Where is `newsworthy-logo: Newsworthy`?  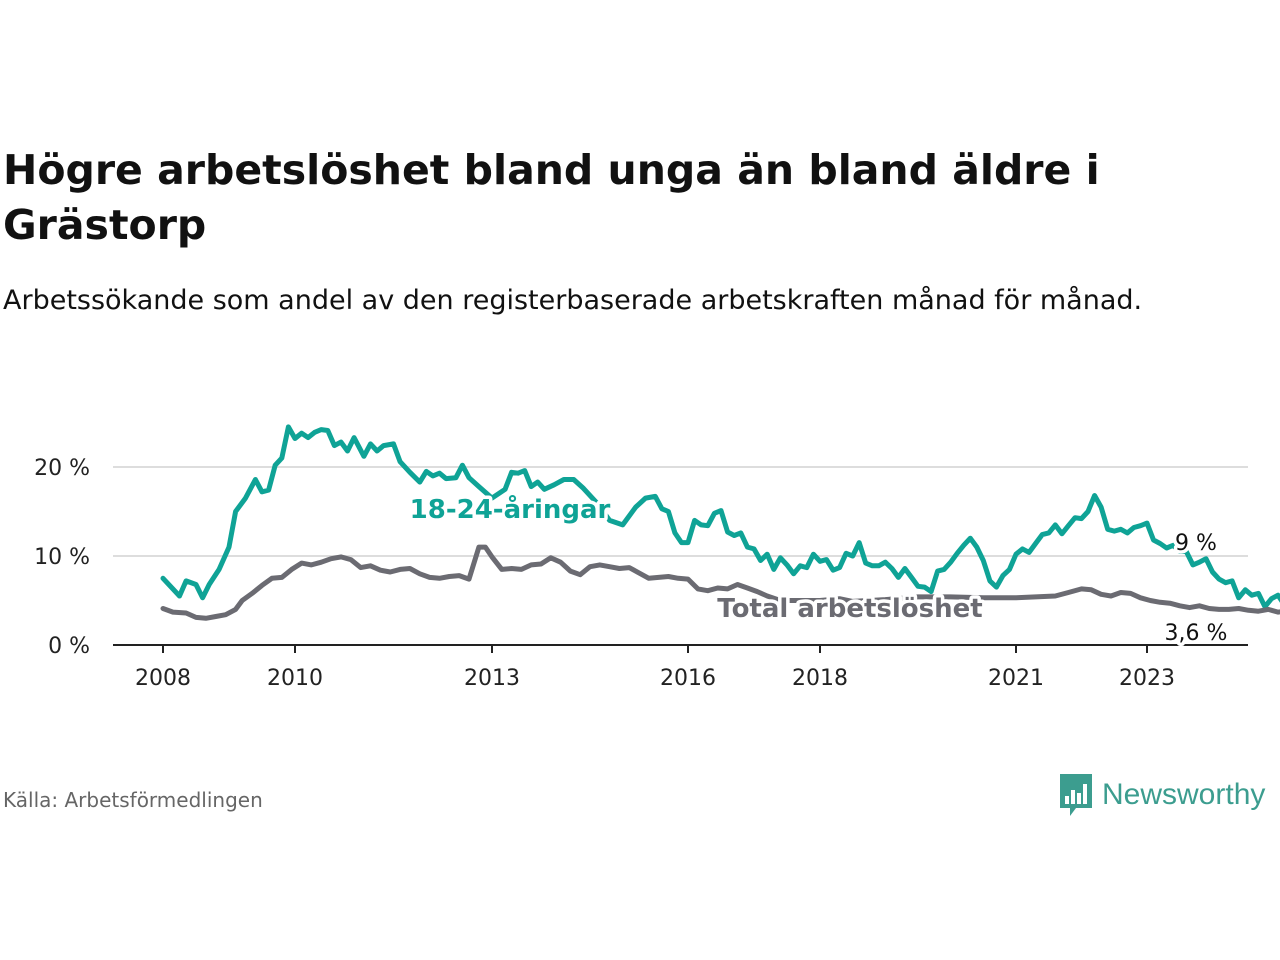
newsworthy-logo: Newsworthy is located at coordinates (1161, 795).